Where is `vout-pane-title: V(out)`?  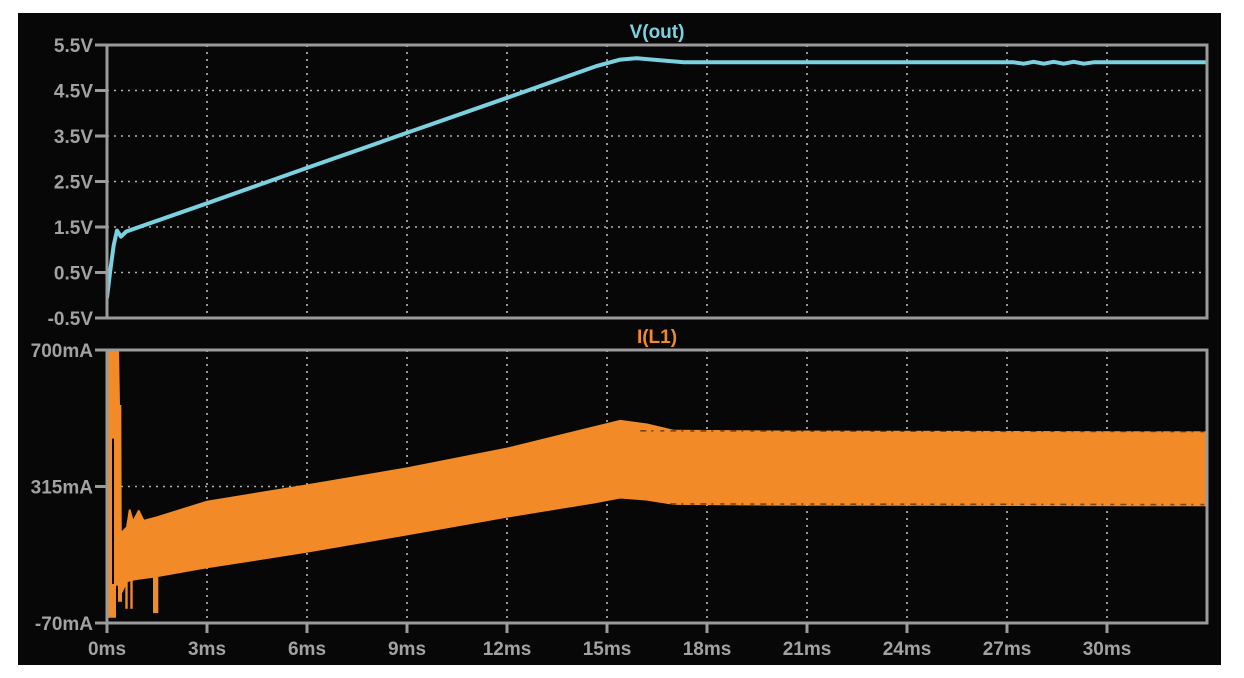 vout-pane-title: V(out) is located at coordinates (657, 32).